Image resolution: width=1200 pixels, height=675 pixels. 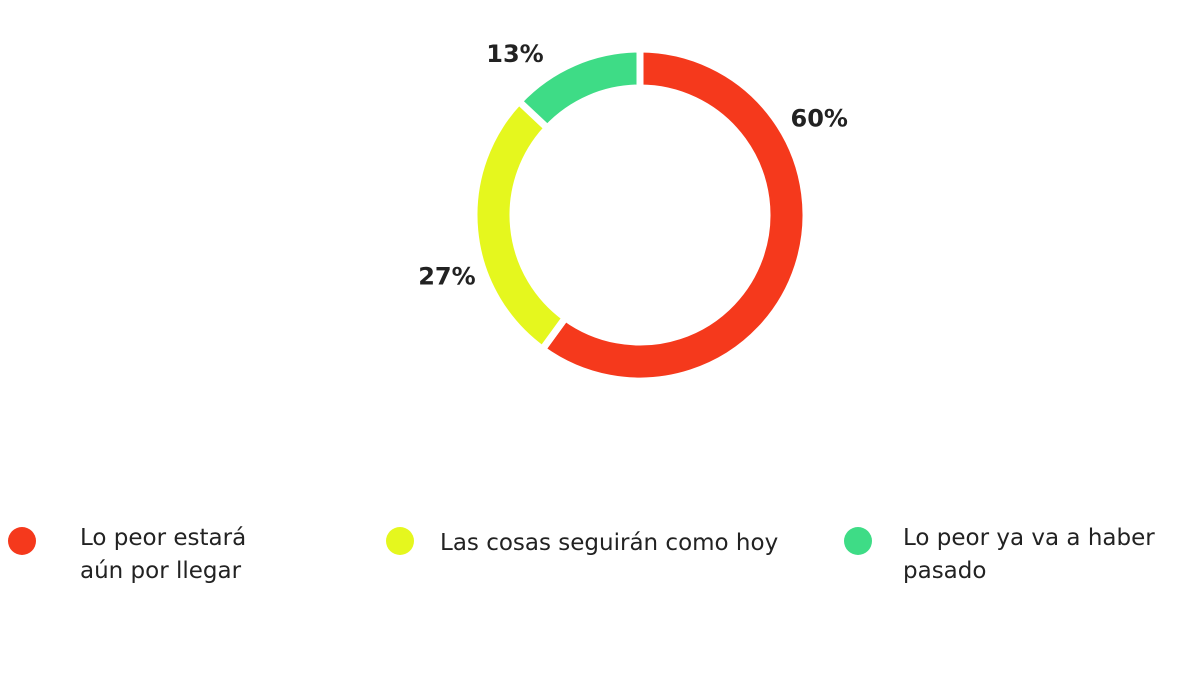 What do you see at coordinates (514, 54) in the screenshot?
I see `value-label: 13%` at bounding box center [514, 54].